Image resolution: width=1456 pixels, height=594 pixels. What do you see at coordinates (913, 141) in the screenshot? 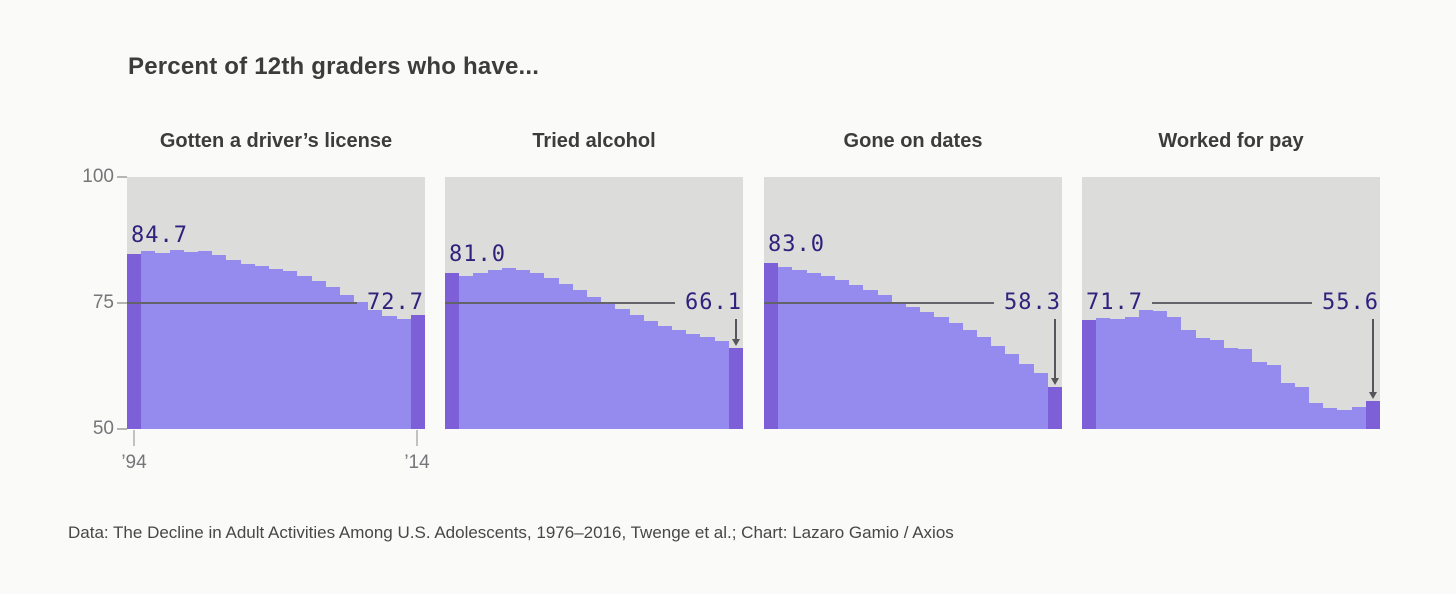
I see `chart-title: Gone on dates` at bounding box center [913, 141].